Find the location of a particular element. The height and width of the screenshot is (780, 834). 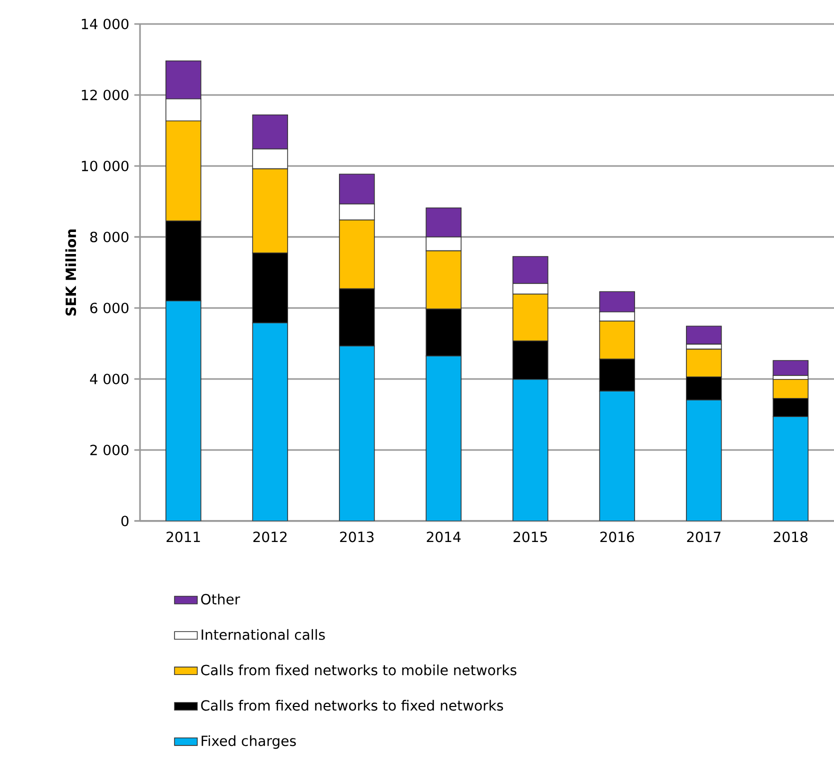

y-tick-label: 0 is located at coordinates (124, 521).